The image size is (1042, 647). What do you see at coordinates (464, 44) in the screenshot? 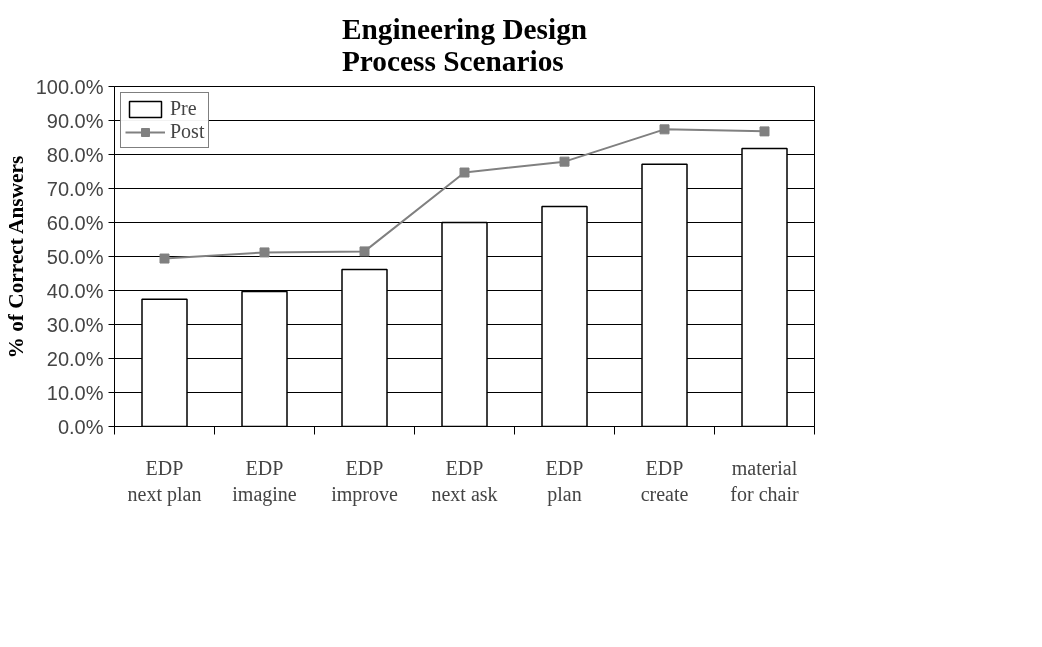
I see `chart-title: Engineering Design Process Scenarios` at bounding box center [464, 44].